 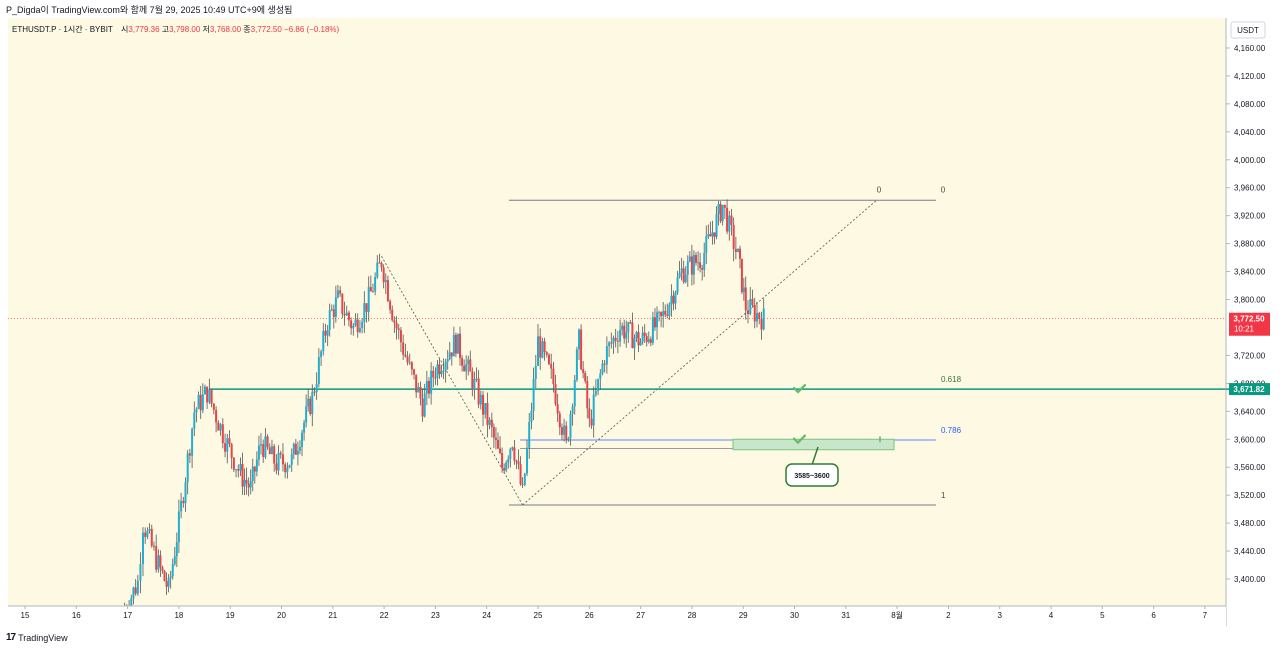 What do you see at coordinates (1249, 389) in the screenshot?
I see `support-level-badge` at bounding box center [1249, 389].